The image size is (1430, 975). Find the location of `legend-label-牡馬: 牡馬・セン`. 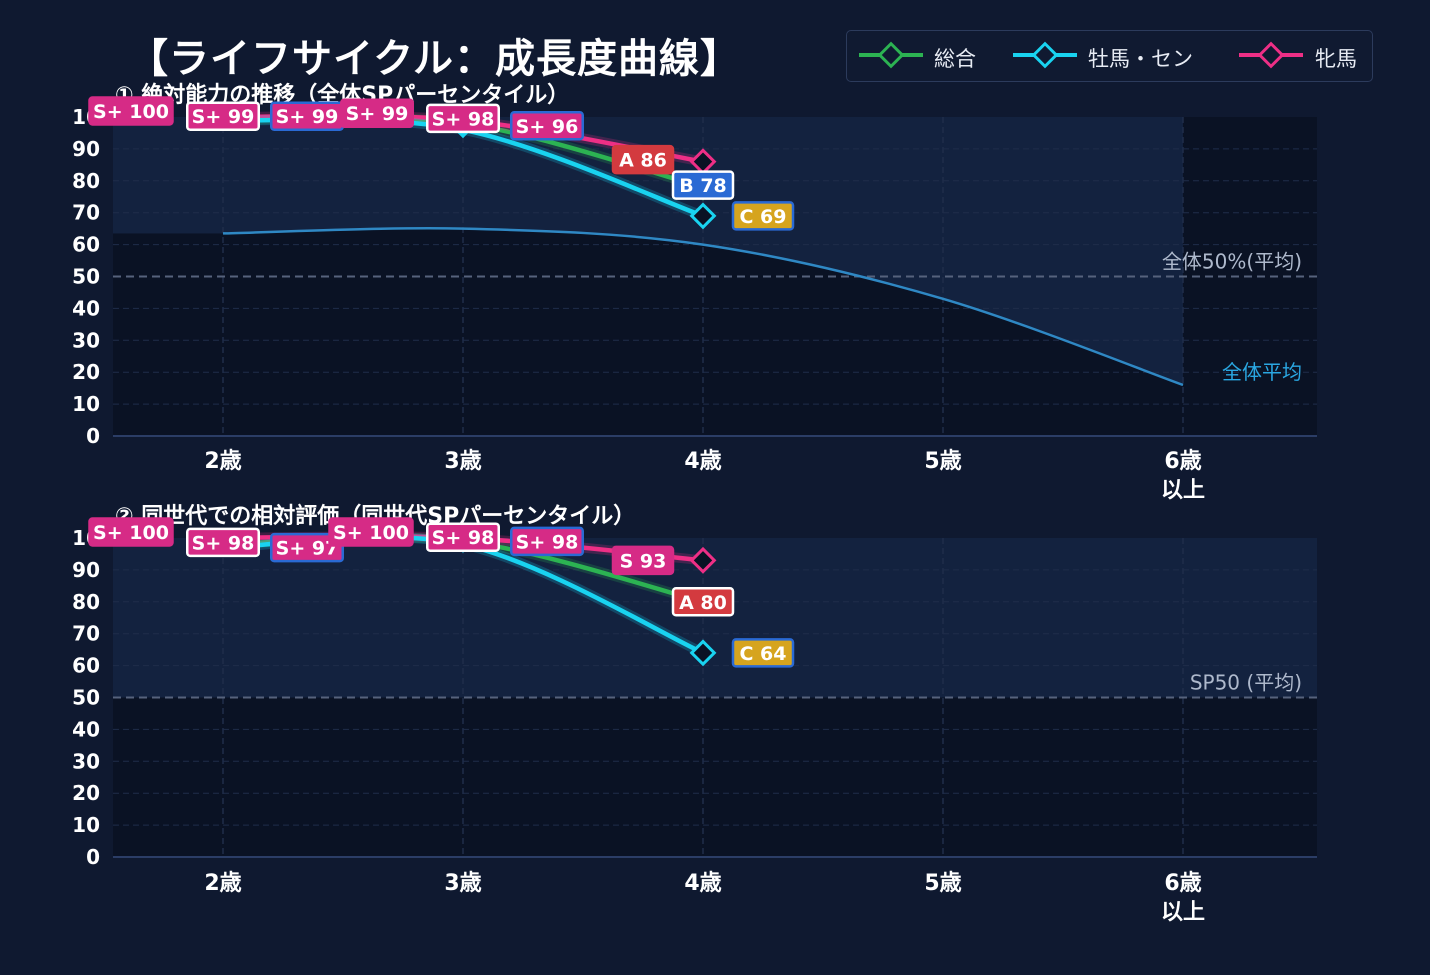

legend-label-牡馬: 牡馬・セン is located at coordinates (1140, 59).